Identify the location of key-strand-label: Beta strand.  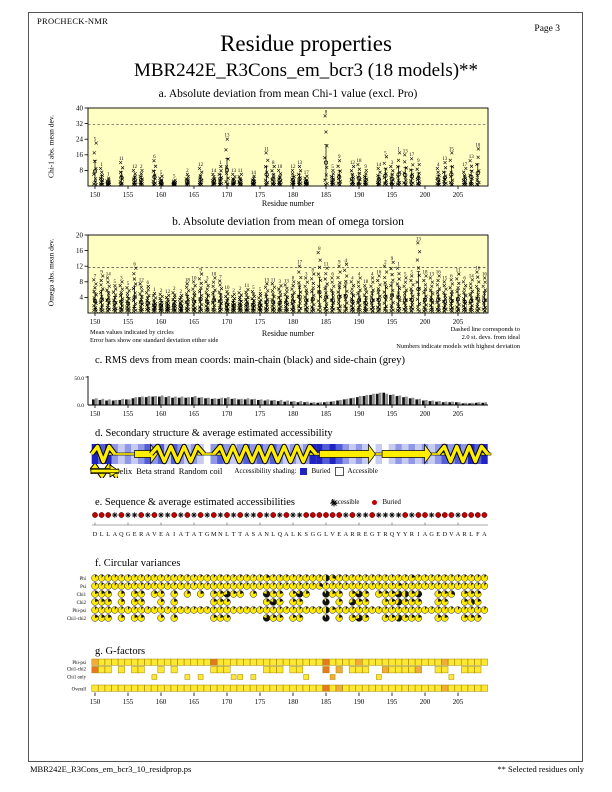
(155, 471).